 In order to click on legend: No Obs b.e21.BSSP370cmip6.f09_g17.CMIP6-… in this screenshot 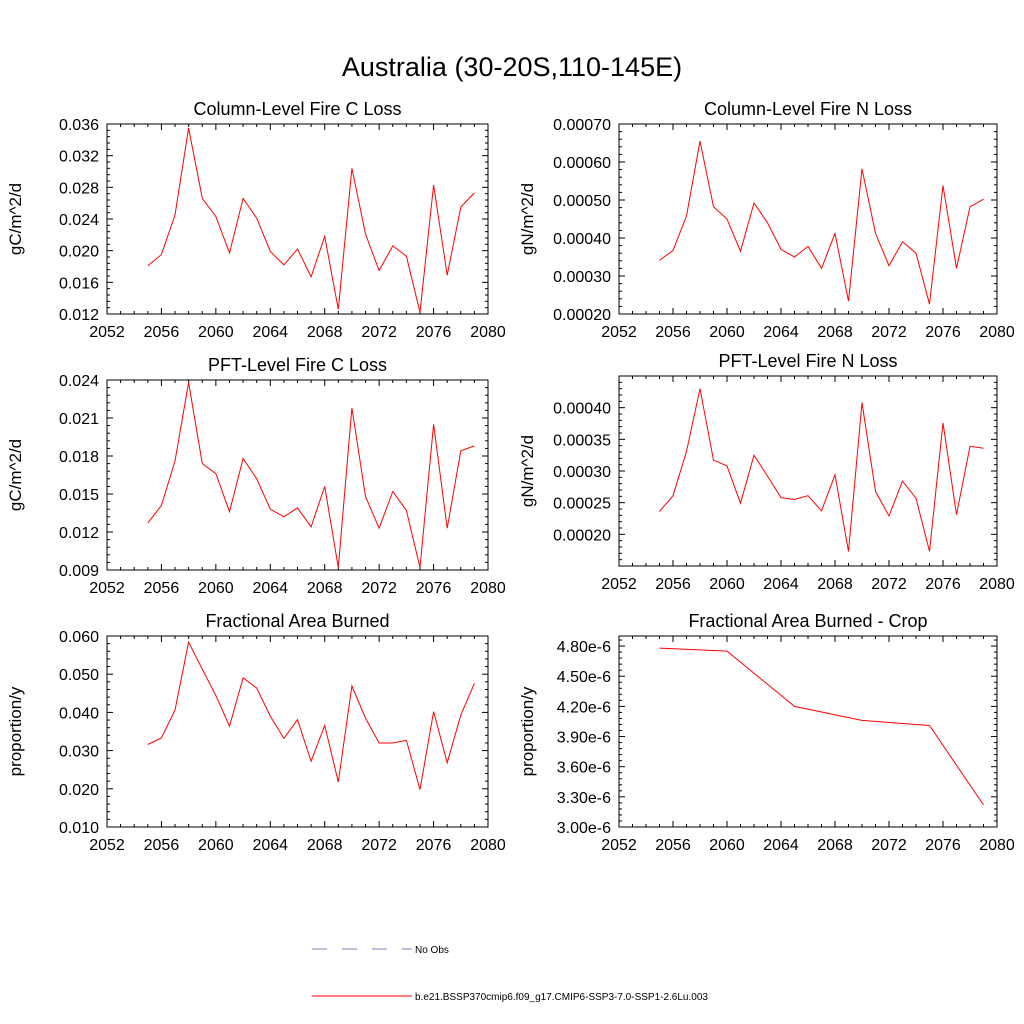, I will do `click(510, 974)`.